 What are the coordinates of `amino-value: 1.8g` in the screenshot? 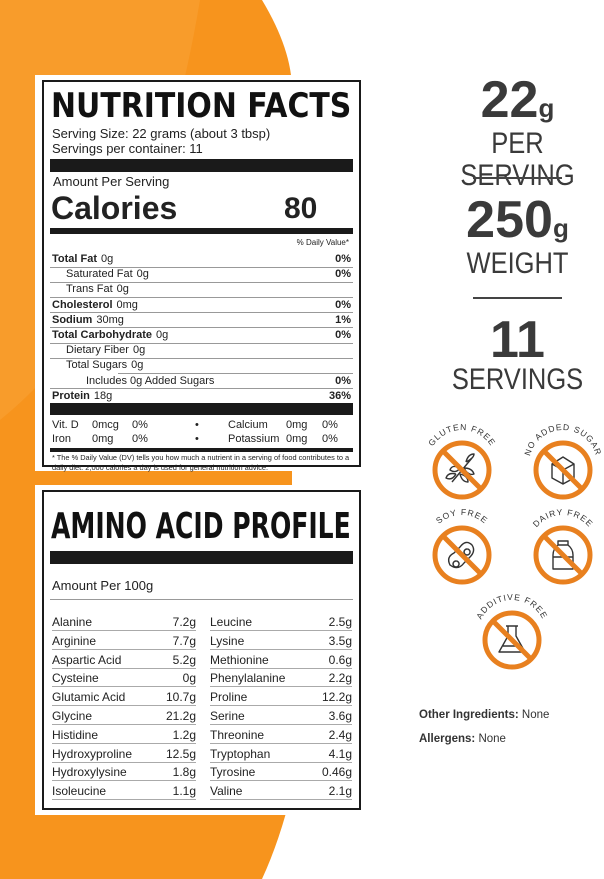 It's located at (184, 772).